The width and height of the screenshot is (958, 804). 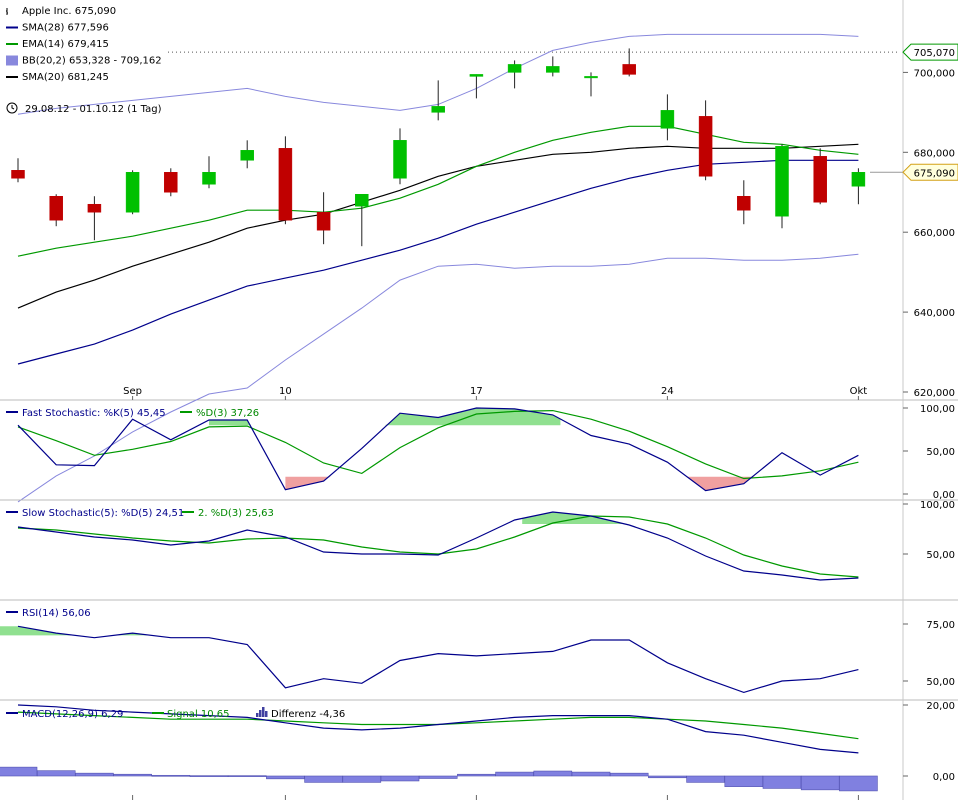 What do you see at coordinates (934, 233) in the screenshot?
I see `price-axis-tick-label: 660,000` at bounding box center [934, 233].